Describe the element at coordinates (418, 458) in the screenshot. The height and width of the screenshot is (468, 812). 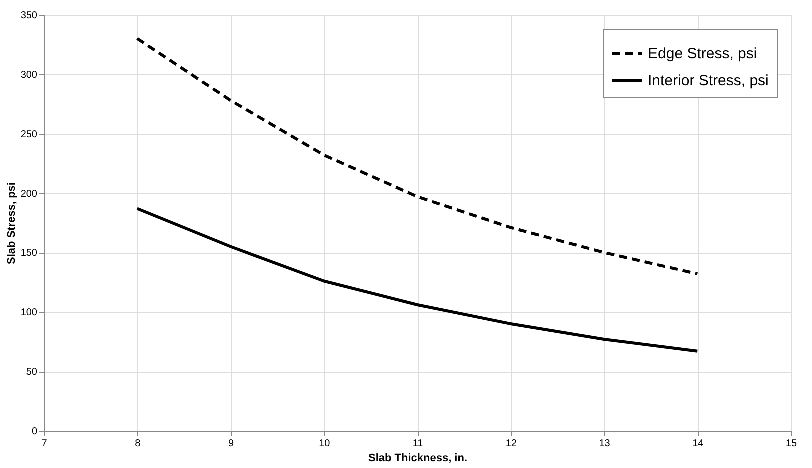
I see `x-axis-title: Slab Thickness, in.` at that location.